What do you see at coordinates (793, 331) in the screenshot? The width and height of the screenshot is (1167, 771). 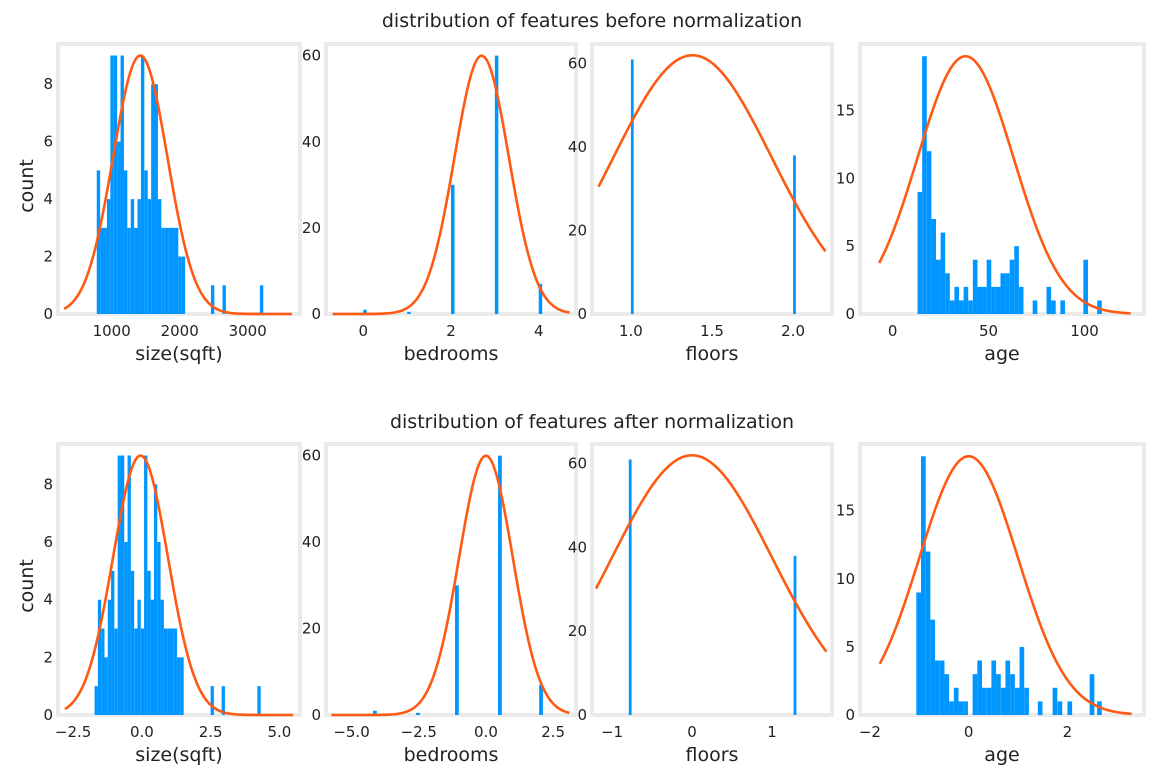 I see `x-tick-label: 2.0` at bounding box center [793, 331].